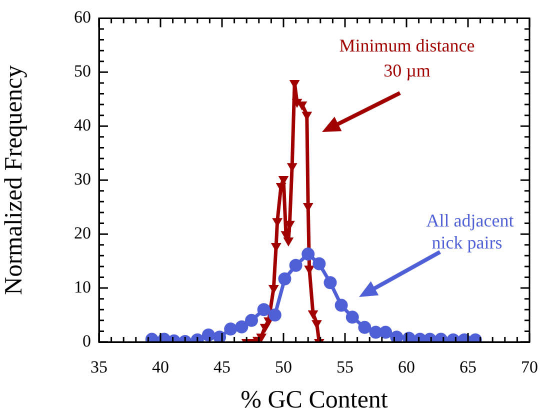  I want to click on y-tick-label: 30, so click(82, 179).